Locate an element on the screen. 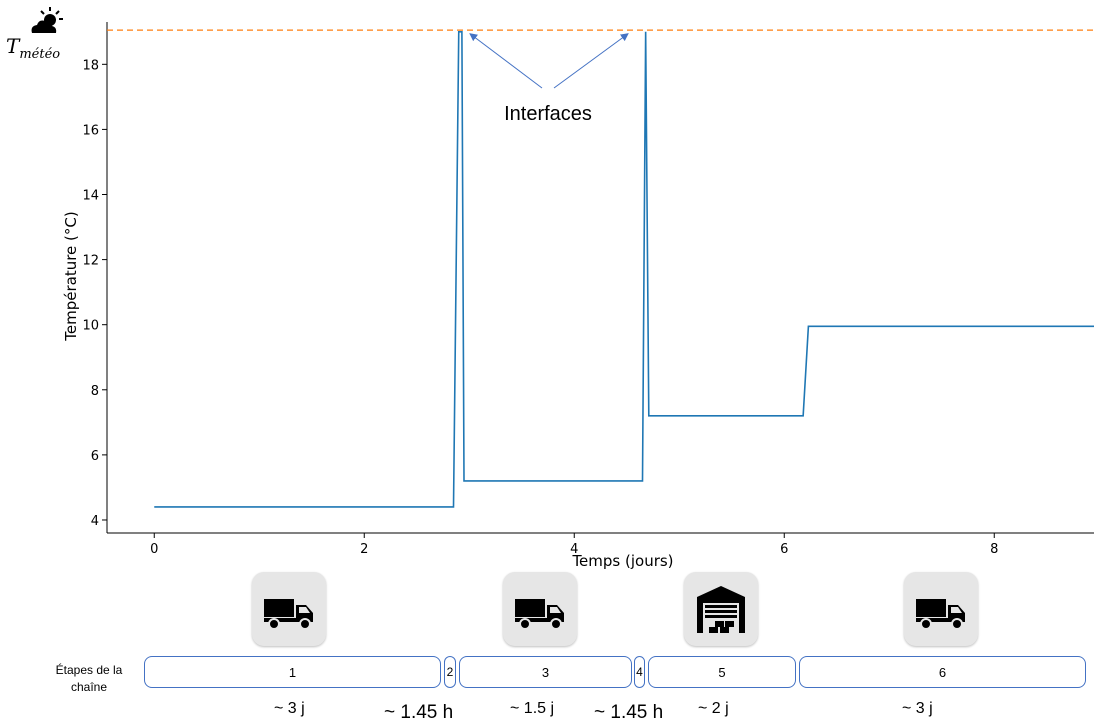 The image size is (1101, 727). stage-box-6: 6 is located at coordinates (942, 672).